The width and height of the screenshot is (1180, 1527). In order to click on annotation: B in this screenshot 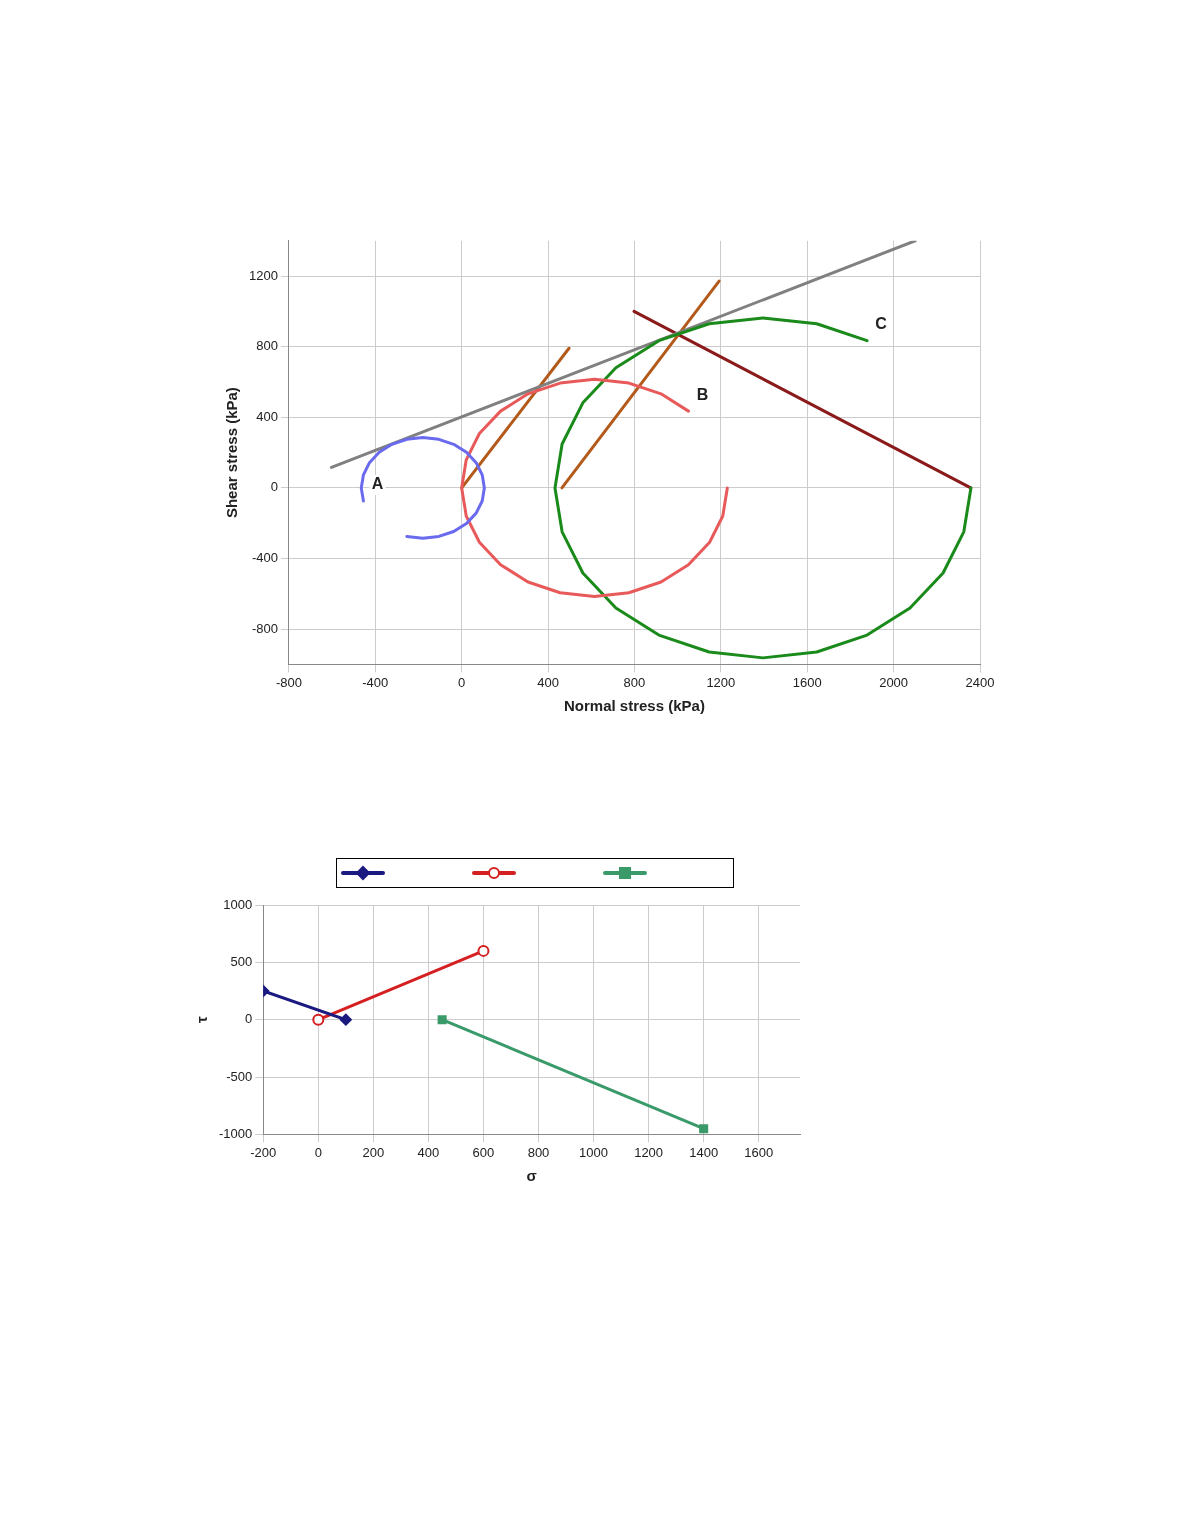, I will do `click(702, 394)`.